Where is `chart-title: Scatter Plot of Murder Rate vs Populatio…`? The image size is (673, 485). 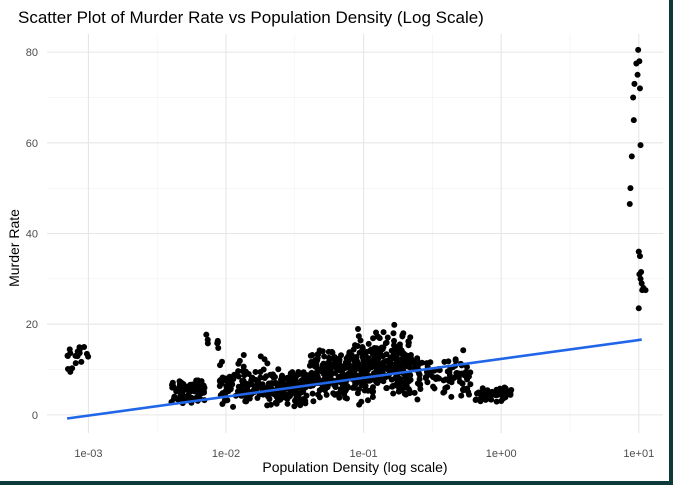
chart-title: Scatter Plot of Murder Rate vs Populatio… is located at coordinates (251, 17).